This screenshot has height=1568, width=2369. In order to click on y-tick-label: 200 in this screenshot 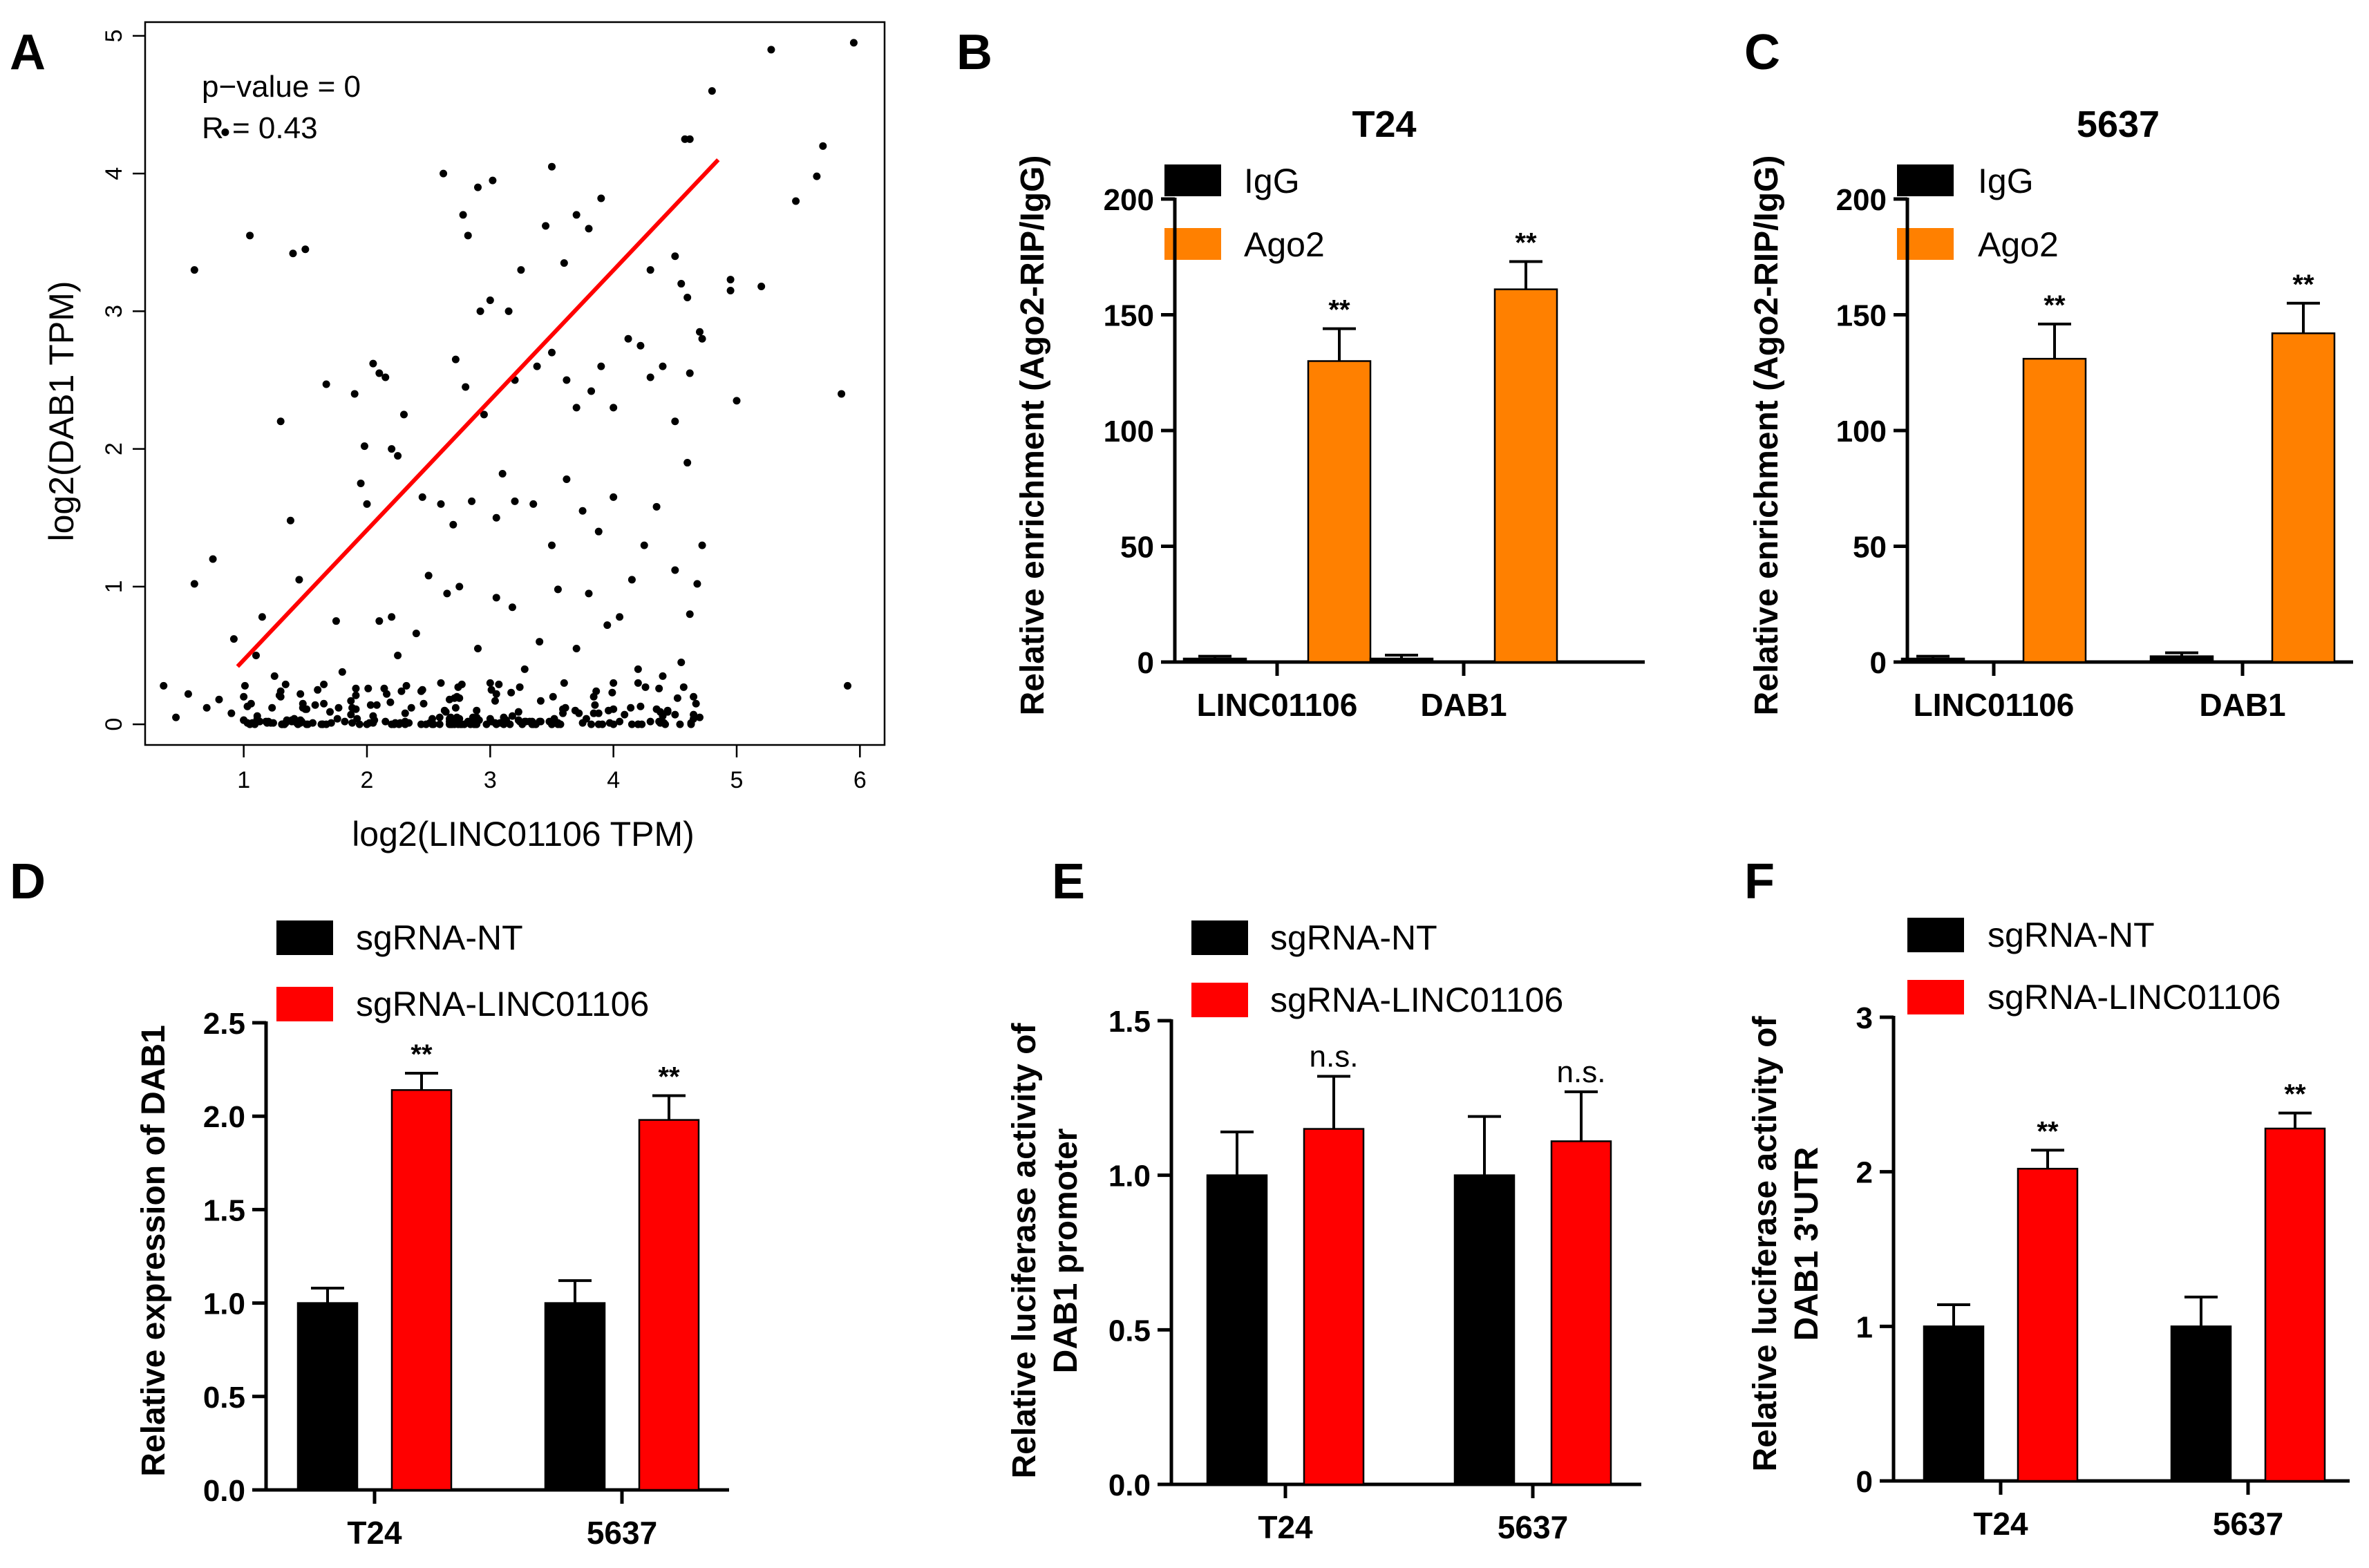, I will do `click(1129, 200)`.